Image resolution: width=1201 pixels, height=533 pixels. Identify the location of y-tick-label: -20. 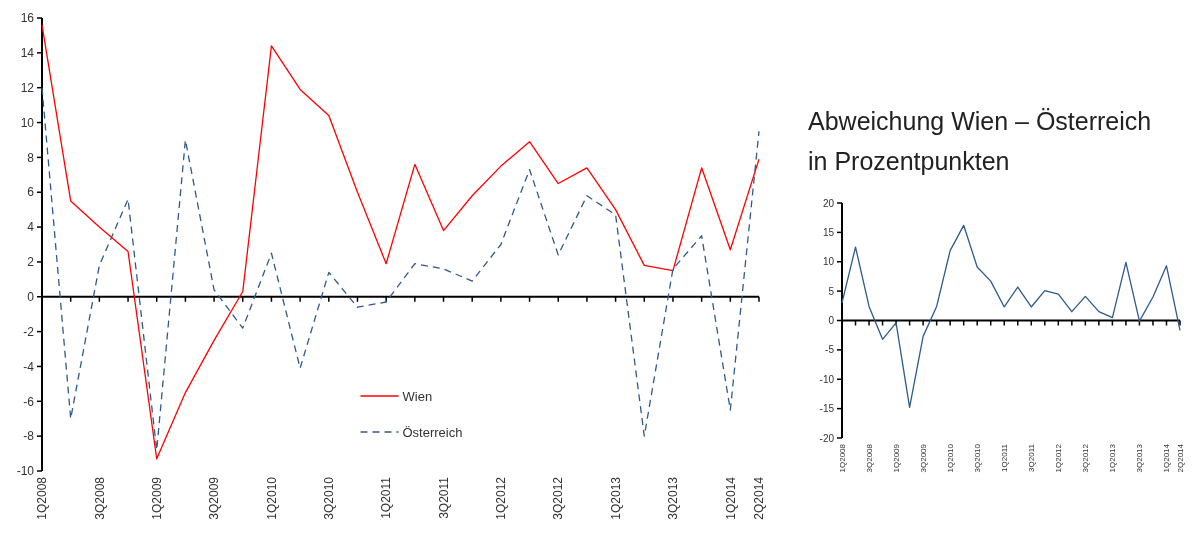
(827, 438).